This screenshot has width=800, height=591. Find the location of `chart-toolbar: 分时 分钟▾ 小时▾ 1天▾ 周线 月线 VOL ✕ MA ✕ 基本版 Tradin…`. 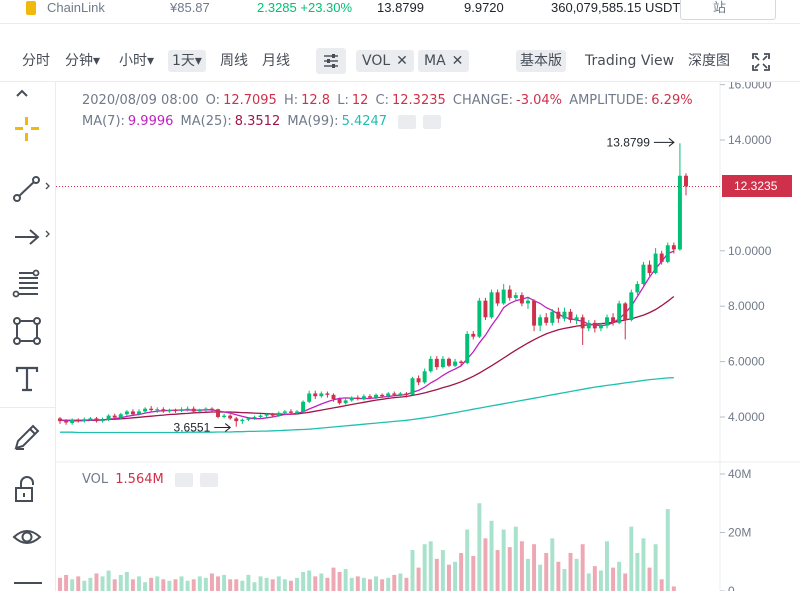

chart-toolbar: 分时 分钟▾ 小时▾ 1天▾ 周线 月线 VOL ✕ MA ✕ 基本版 Tradin… is located at coordinates (400, 61).